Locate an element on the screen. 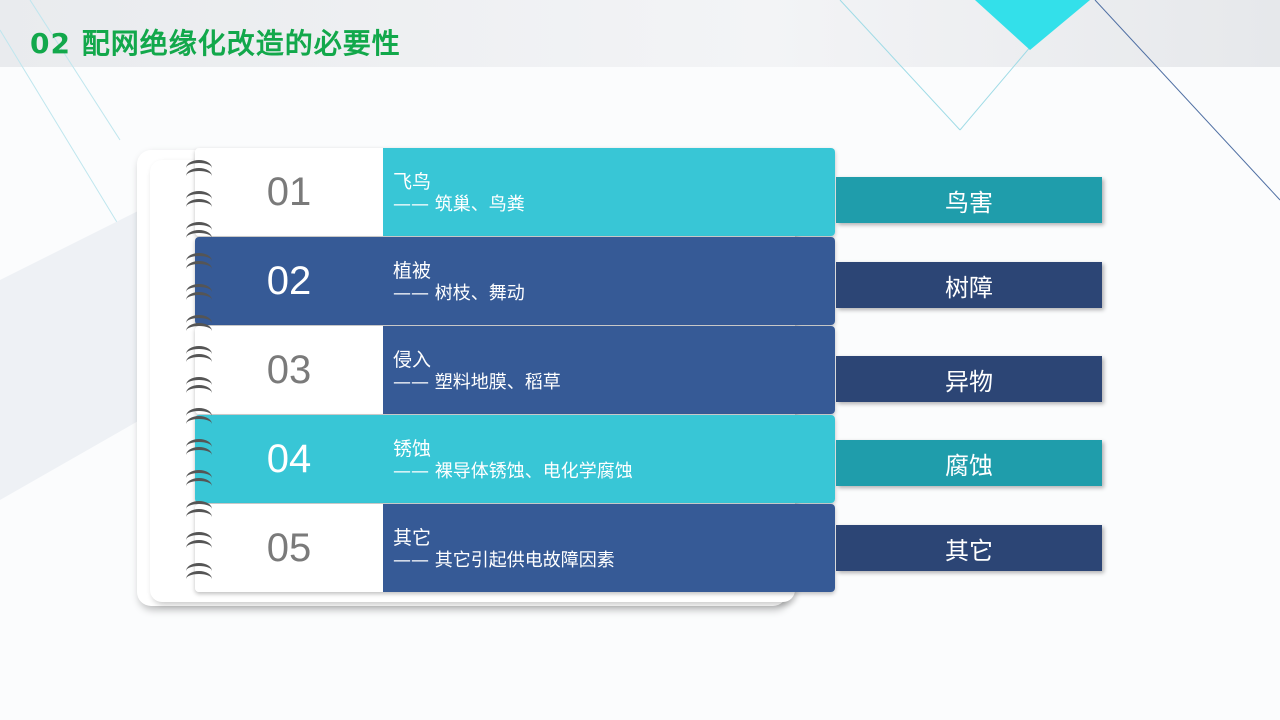 Image resolution: width=1280 pixels, height=720 pixels. item-detail: —— 塑料地膜、稻草 is located at coordinates (477, 382).